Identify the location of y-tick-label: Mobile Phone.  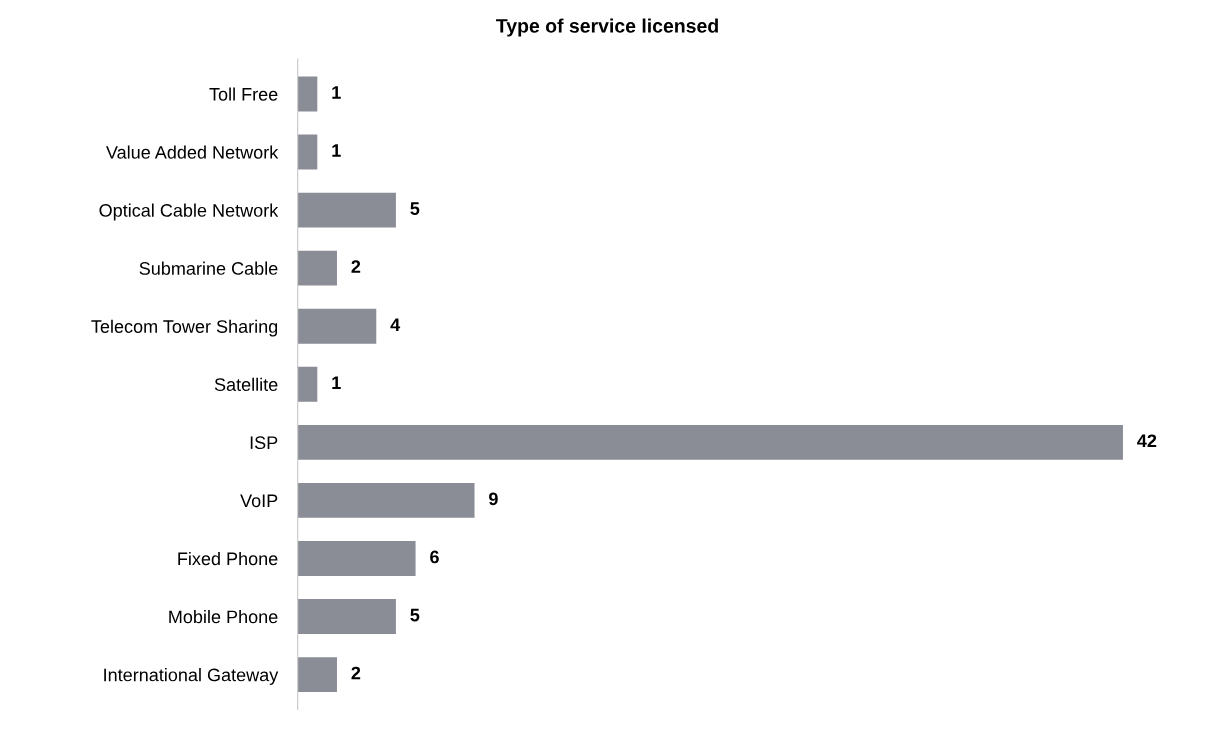
(223, 616).